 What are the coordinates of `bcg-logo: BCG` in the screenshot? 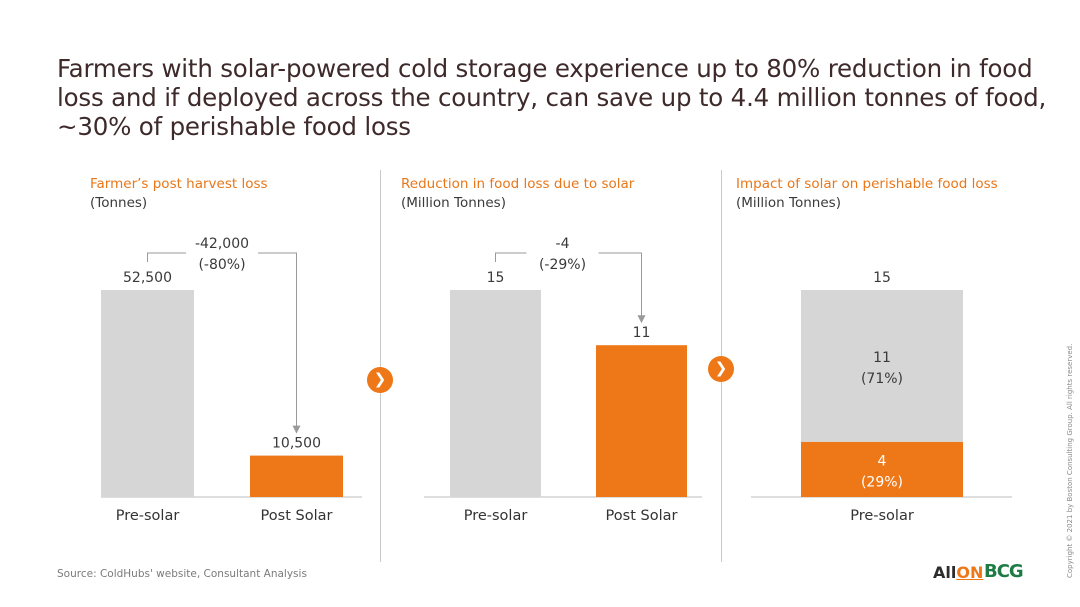 It's located at (1004, 571).